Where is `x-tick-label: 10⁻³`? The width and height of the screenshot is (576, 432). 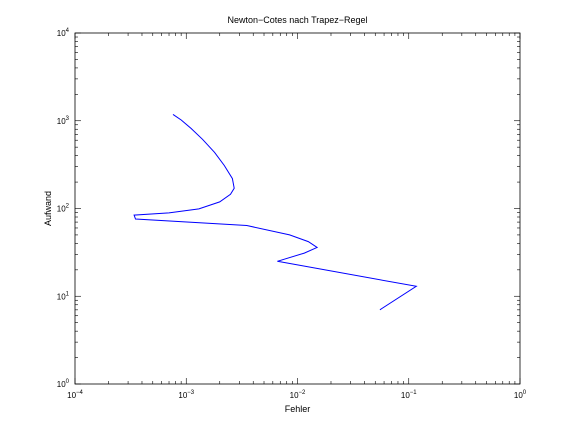 x-tick-label: 10⁻³ is located at coordinates (186, 395).